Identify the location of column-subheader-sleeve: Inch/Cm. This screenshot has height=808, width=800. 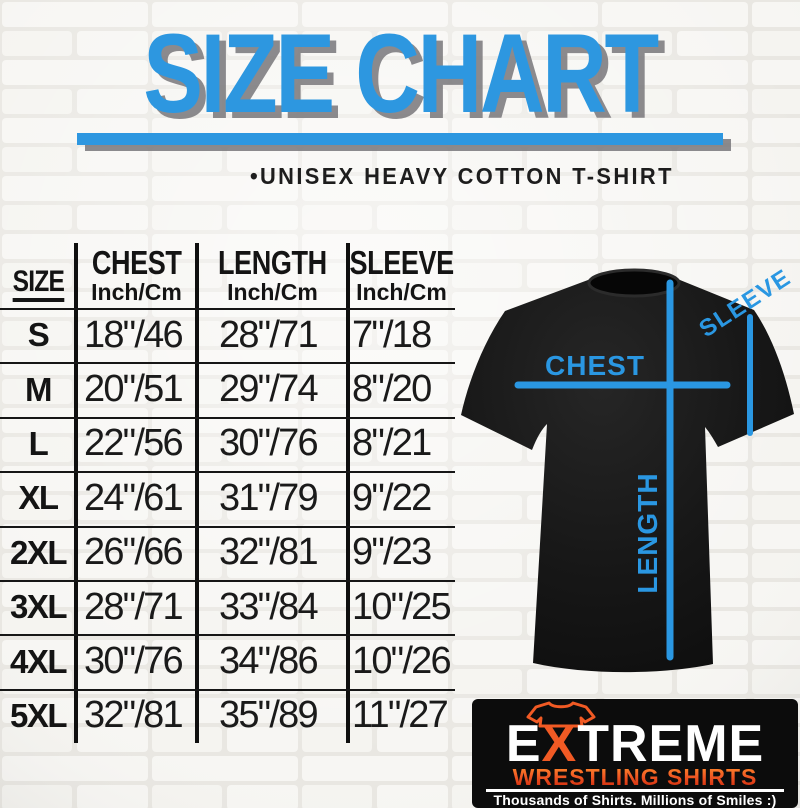
(401, 292).